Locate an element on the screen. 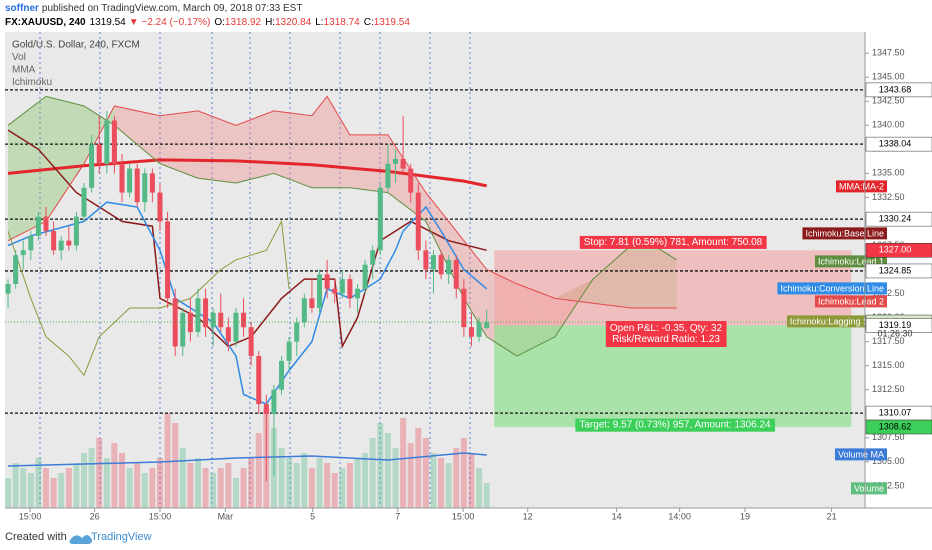 The width and height of the screenshot is (932, 550). y-tick-label: 1322.50 is located at coordinates (888, 293).